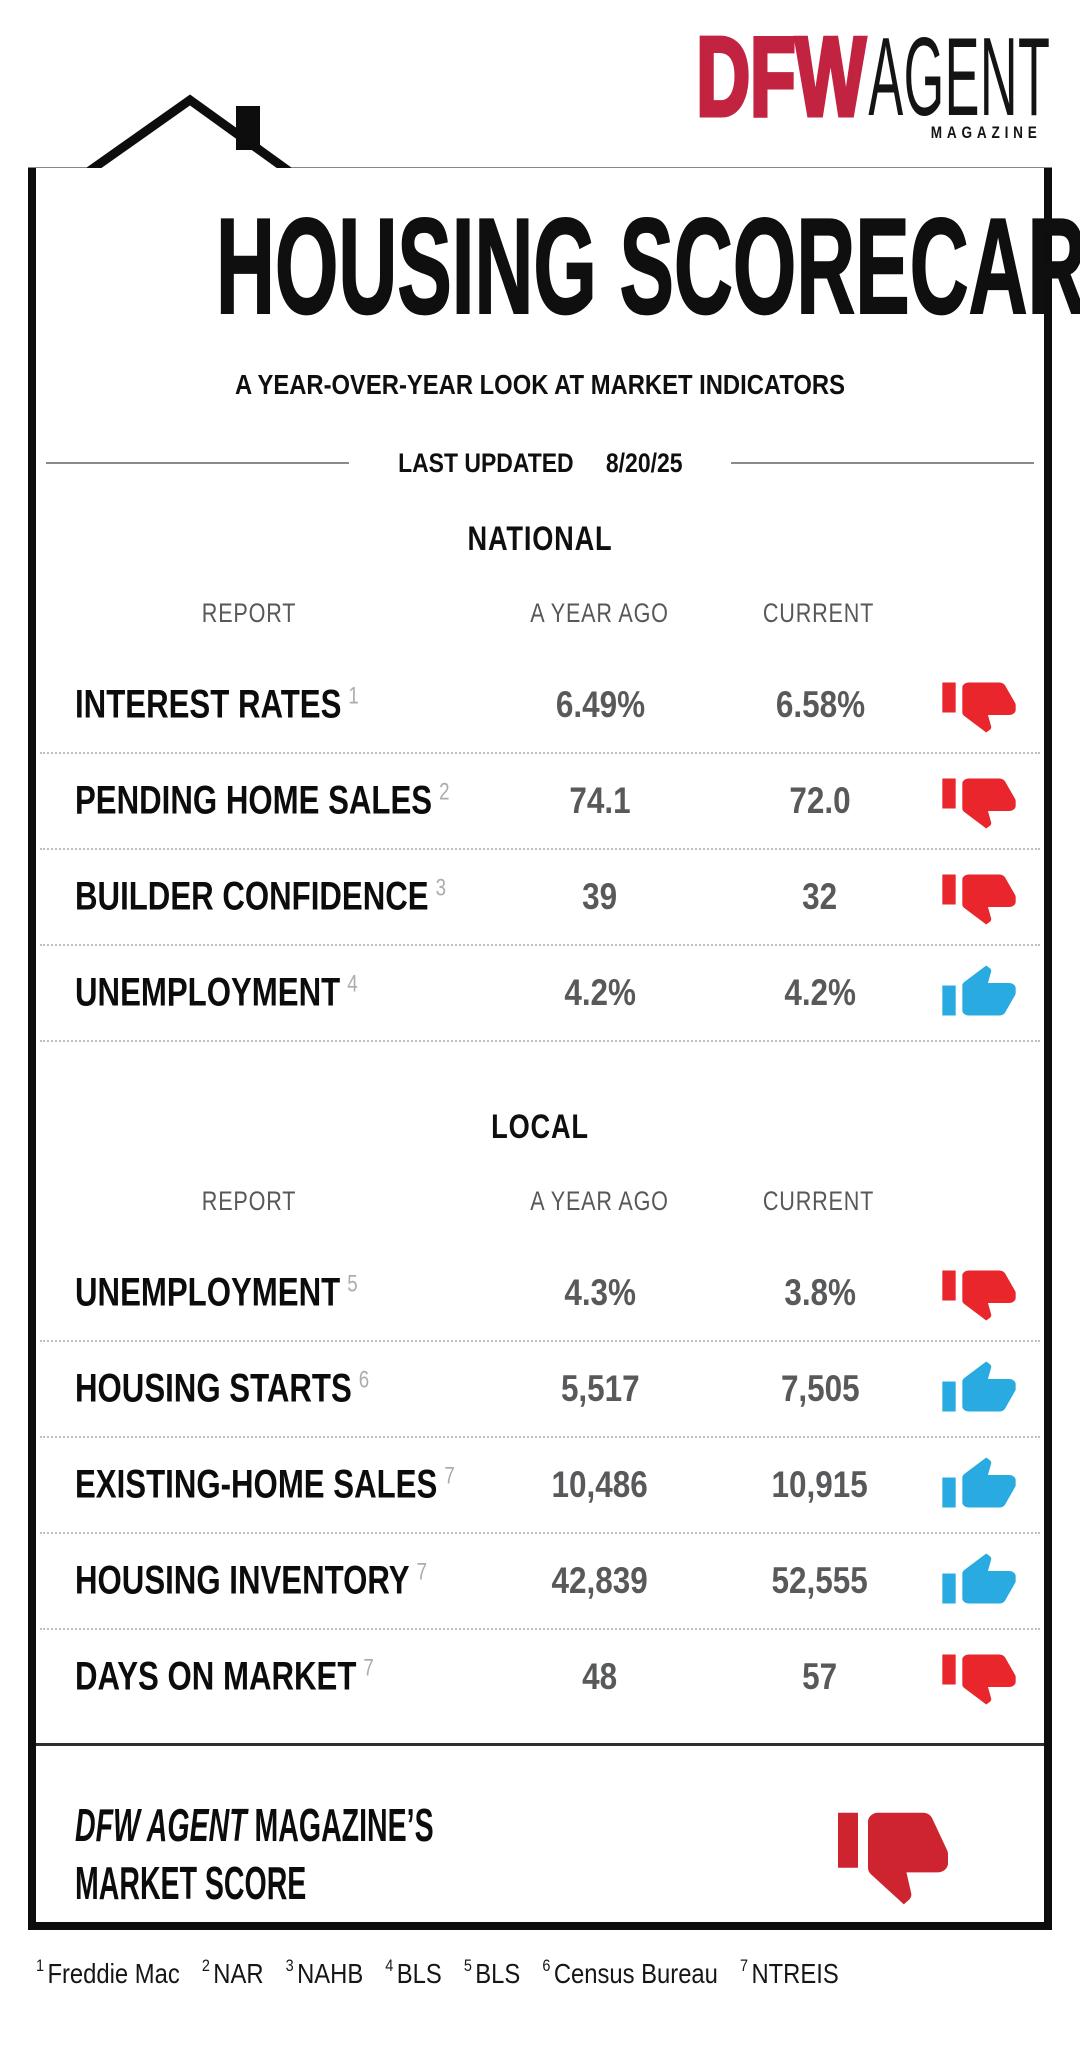  I want to click on market-score-thumb-down-icon, so click(893, 1854).